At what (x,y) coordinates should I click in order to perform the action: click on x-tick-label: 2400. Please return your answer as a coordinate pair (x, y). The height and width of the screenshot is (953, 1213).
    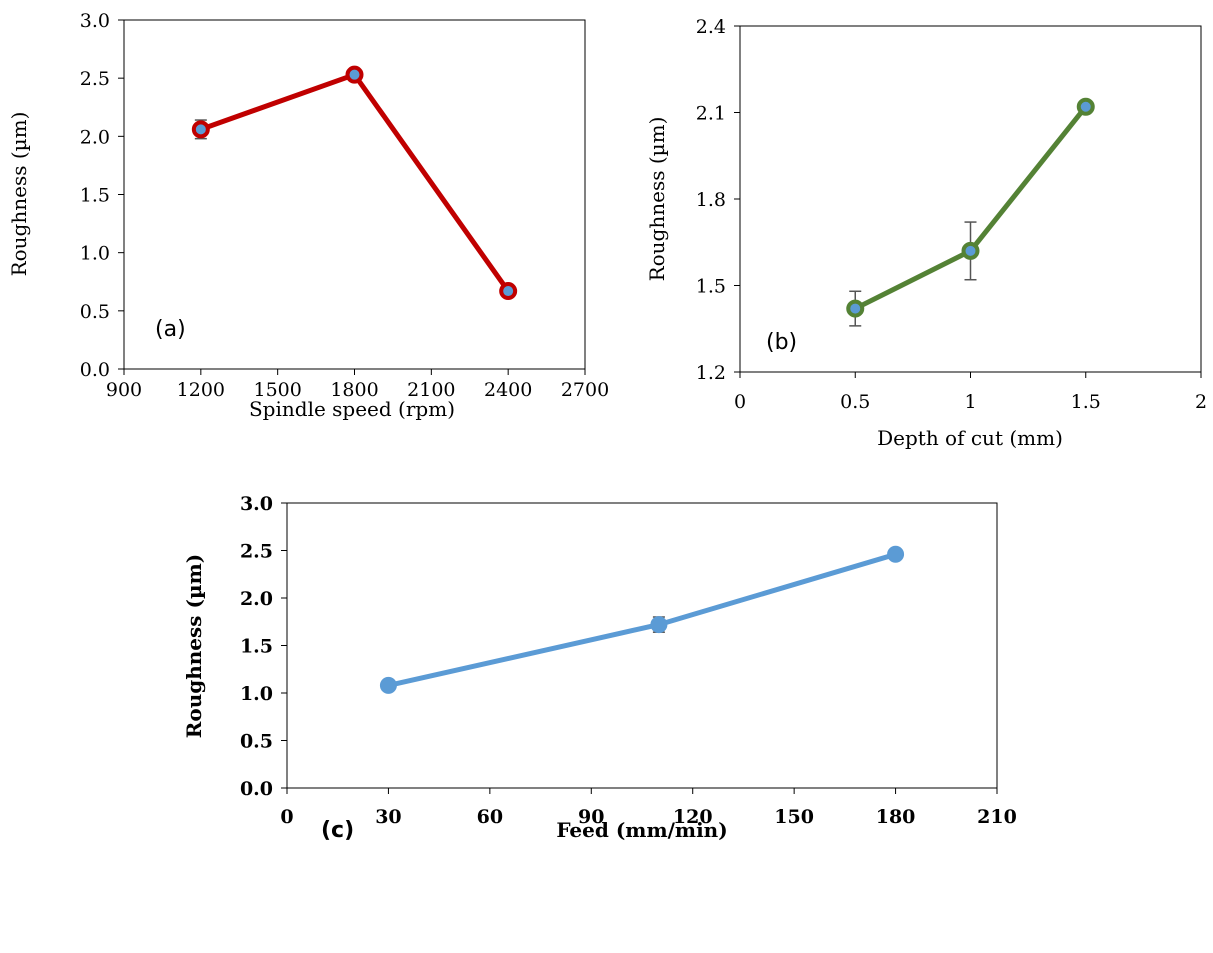
    Looking at the image, I should click on (508, 390).